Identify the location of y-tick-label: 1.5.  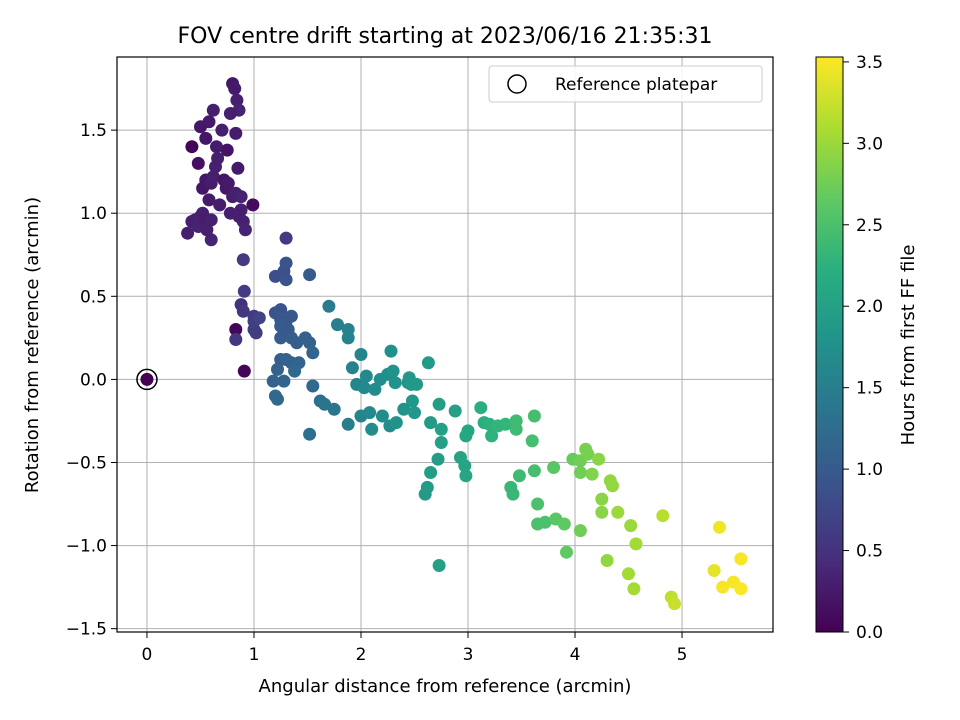
(93, 131).